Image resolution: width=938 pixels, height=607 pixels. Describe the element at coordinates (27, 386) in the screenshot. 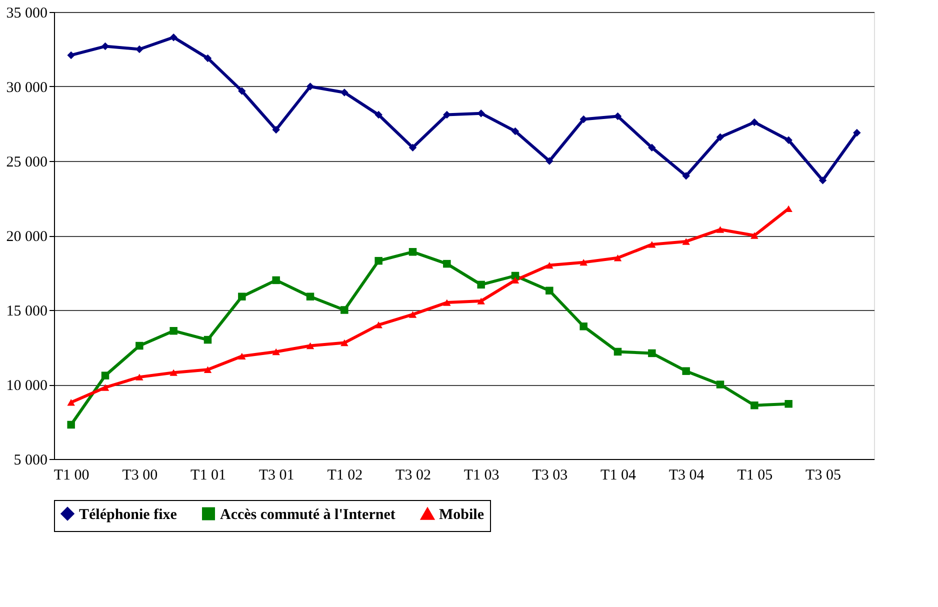

I see `y-tick-label: 10 000` at that location.